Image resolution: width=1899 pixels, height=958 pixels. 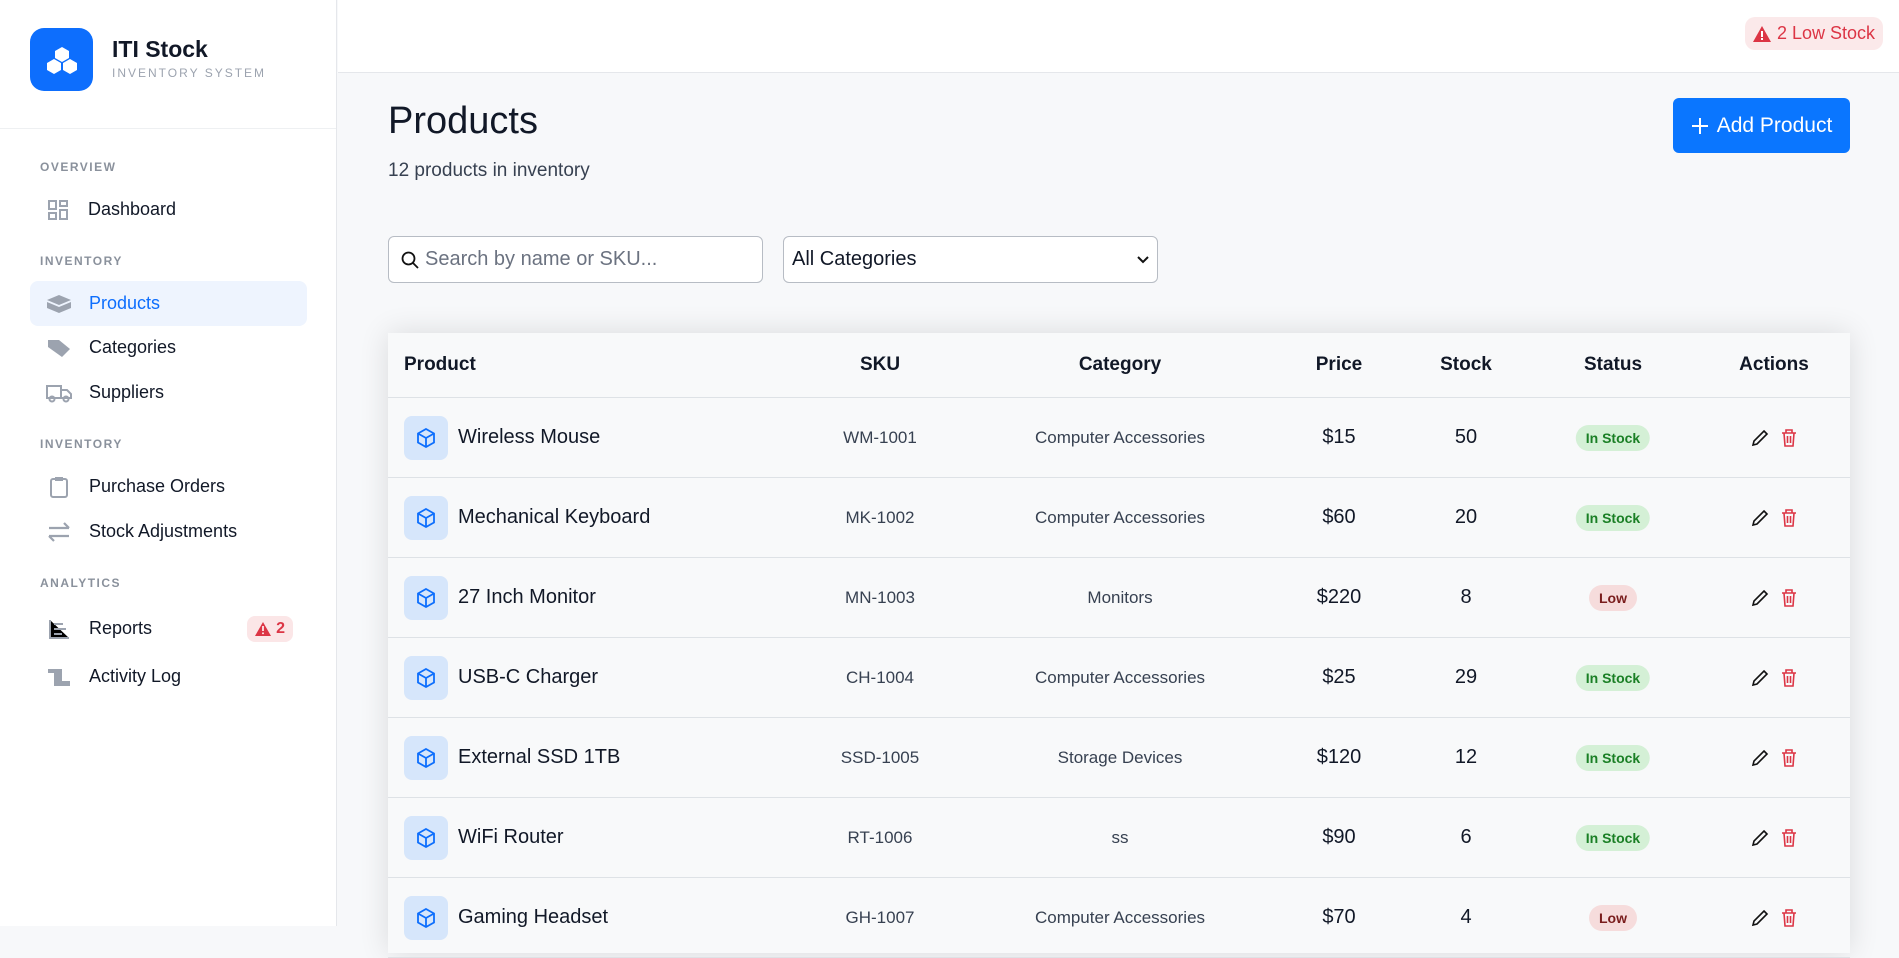 What do you see at coordinates (970, 259) in the screenshot?
I see `category-select: All Categories` at bounding box center [970, 259].